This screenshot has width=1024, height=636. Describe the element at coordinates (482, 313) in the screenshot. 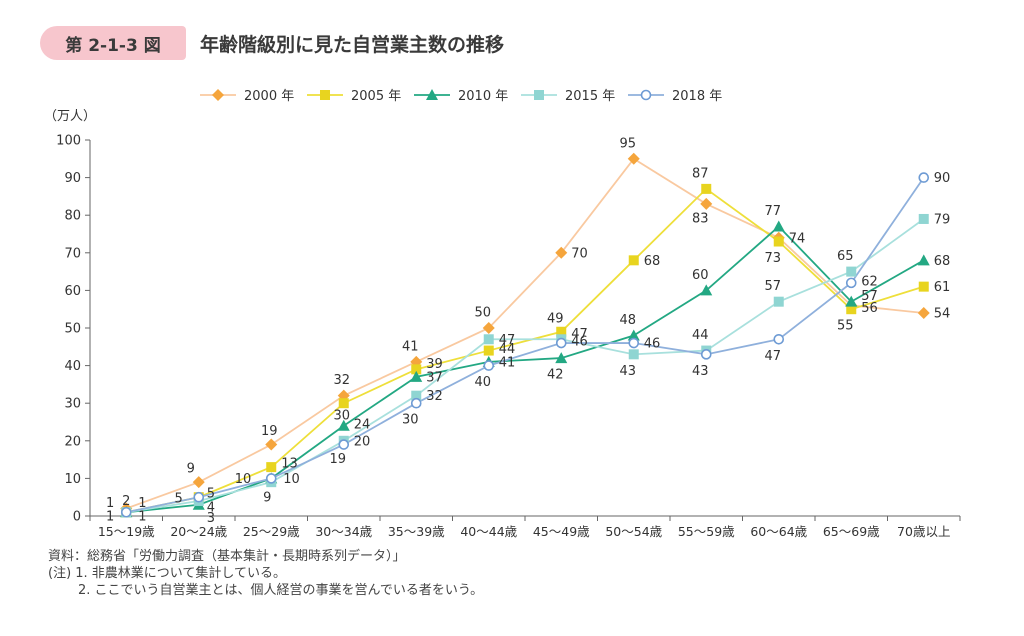

I see `data-label: 50` at that location.